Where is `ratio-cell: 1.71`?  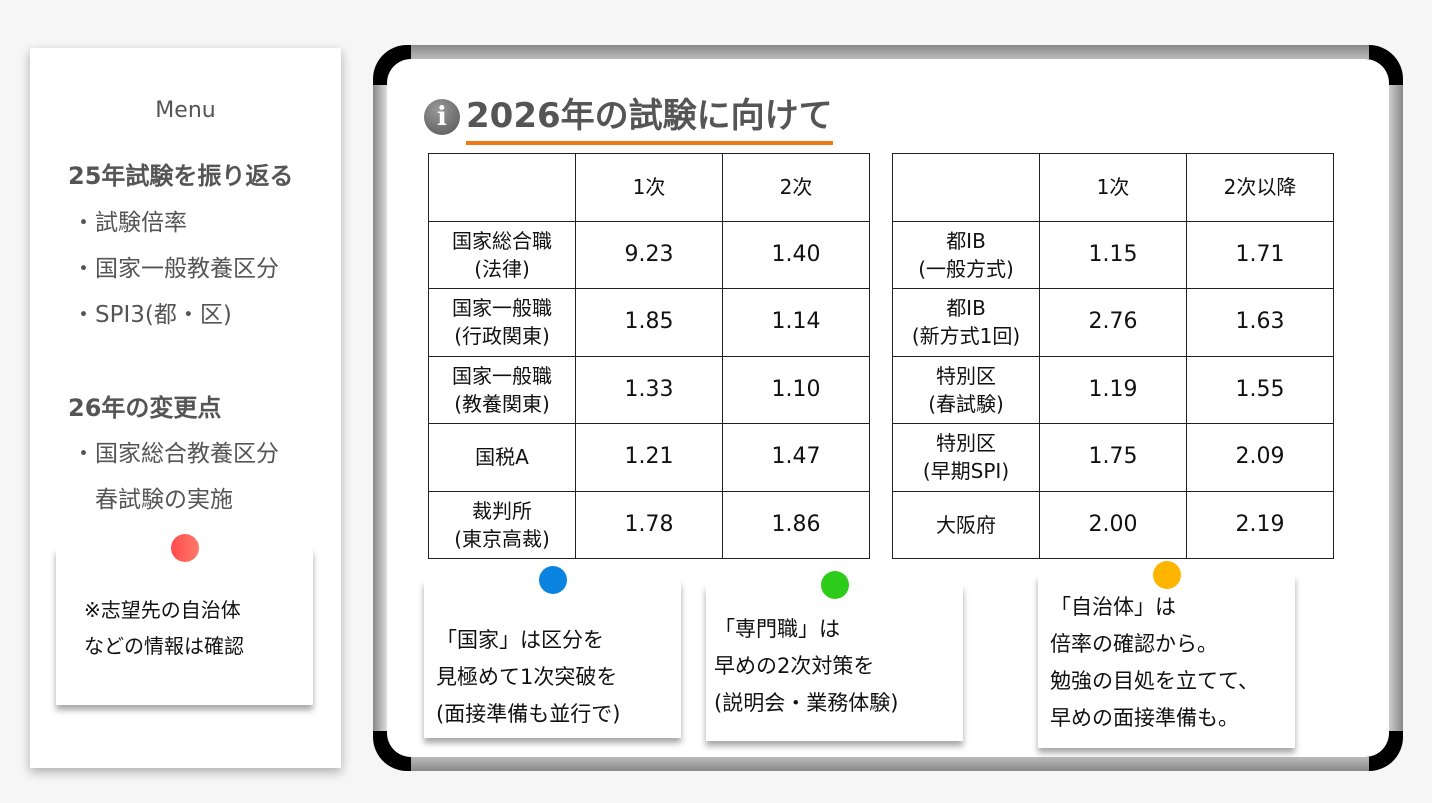
ratio-cell: 1.71 is located at coordinates (1260, 254).